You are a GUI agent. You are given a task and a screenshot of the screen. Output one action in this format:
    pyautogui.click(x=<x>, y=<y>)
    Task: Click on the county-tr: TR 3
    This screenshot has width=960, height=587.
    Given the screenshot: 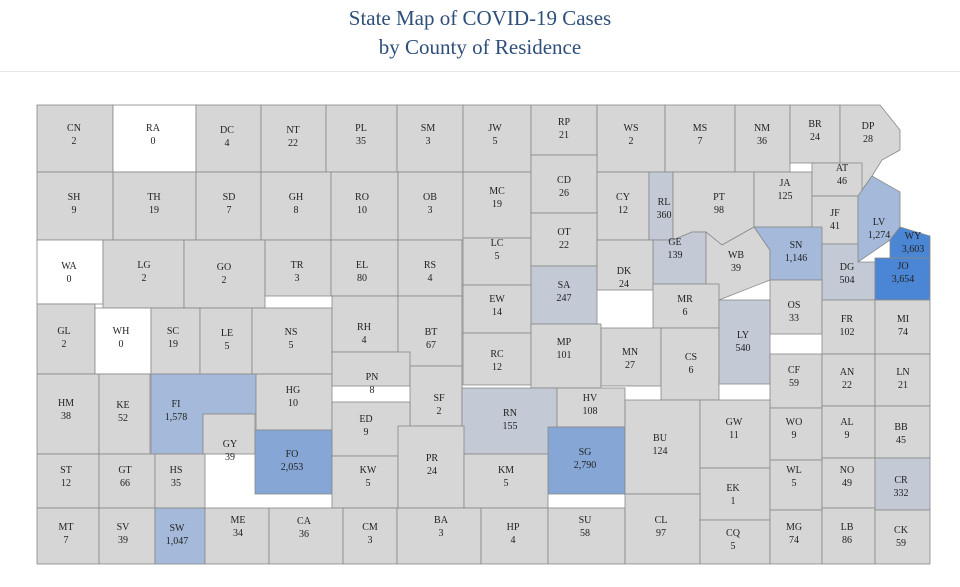 What is the action you would take?
    pyautogui.click(x=298, y=268)
    